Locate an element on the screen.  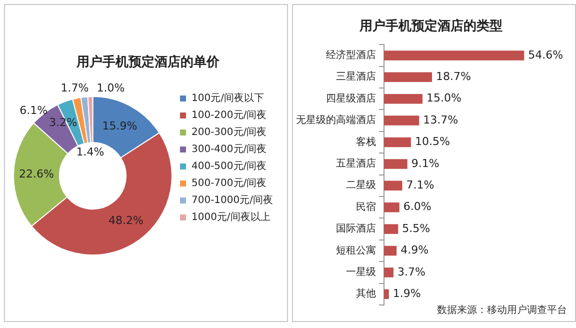
y-tick-label: 经济型酒店 is located at coordinates (351, 55).